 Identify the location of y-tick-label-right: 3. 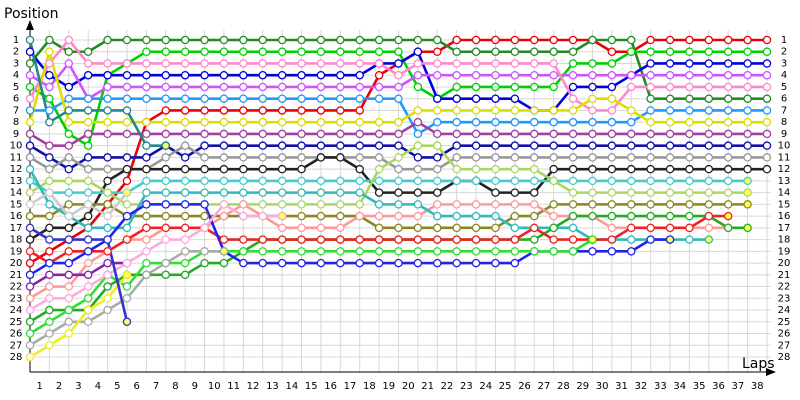
(784, 63).